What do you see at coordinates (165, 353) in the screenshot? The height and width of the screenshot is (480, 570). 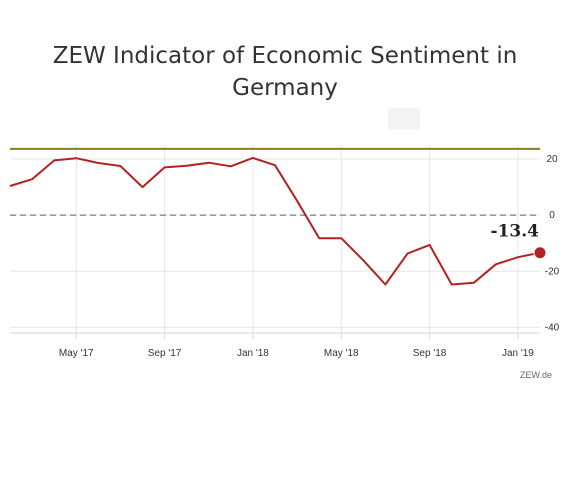 I see `x-tick-label: Sep '17` at bounding box center [165, 353].